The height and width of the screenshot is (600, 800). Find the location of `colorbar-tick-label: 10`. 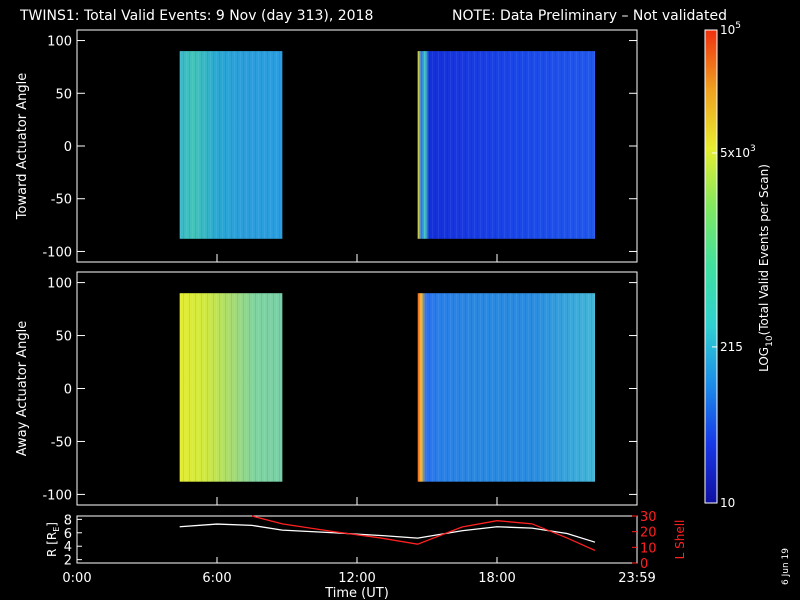

colorbar-tick-label: 10 is located at coordinates (727, 503).